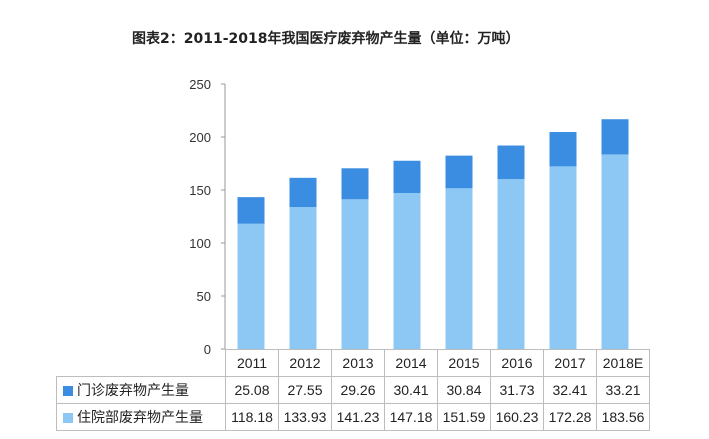 This screenshot has width=709, height=439. What do you see at coordinates (511, 264) in the screenshot?
I see `bar-inpatient-2016` at bounding box center [511, 264].